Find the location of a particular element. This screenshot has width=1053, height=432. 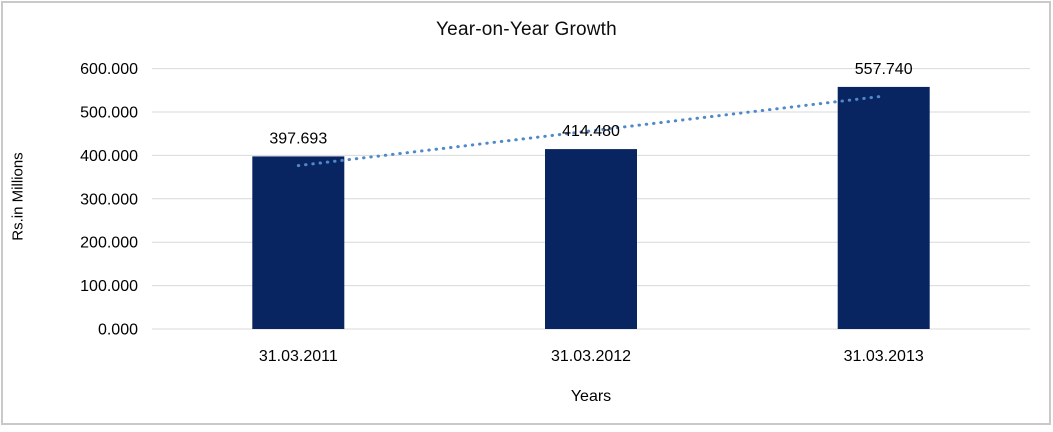

bar-value-label: 397.693 is located at coordinates (298, 138).